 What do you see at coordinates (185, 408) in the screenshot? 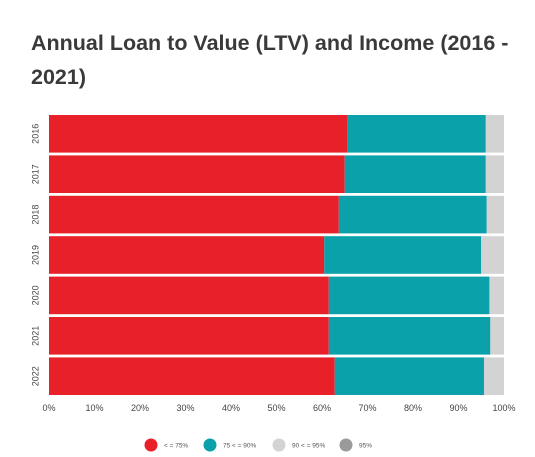
I see `x-tick-label-3: 30%` at bounding box center [185, 408].